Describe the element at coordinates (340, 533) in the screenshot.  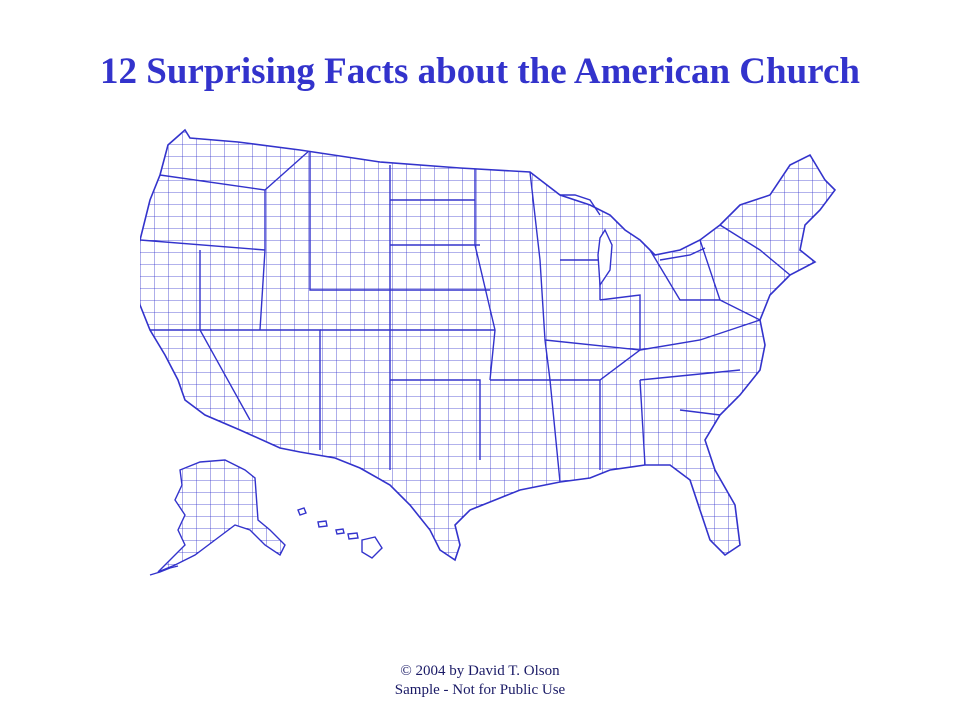
I see `hawaii` at that location.